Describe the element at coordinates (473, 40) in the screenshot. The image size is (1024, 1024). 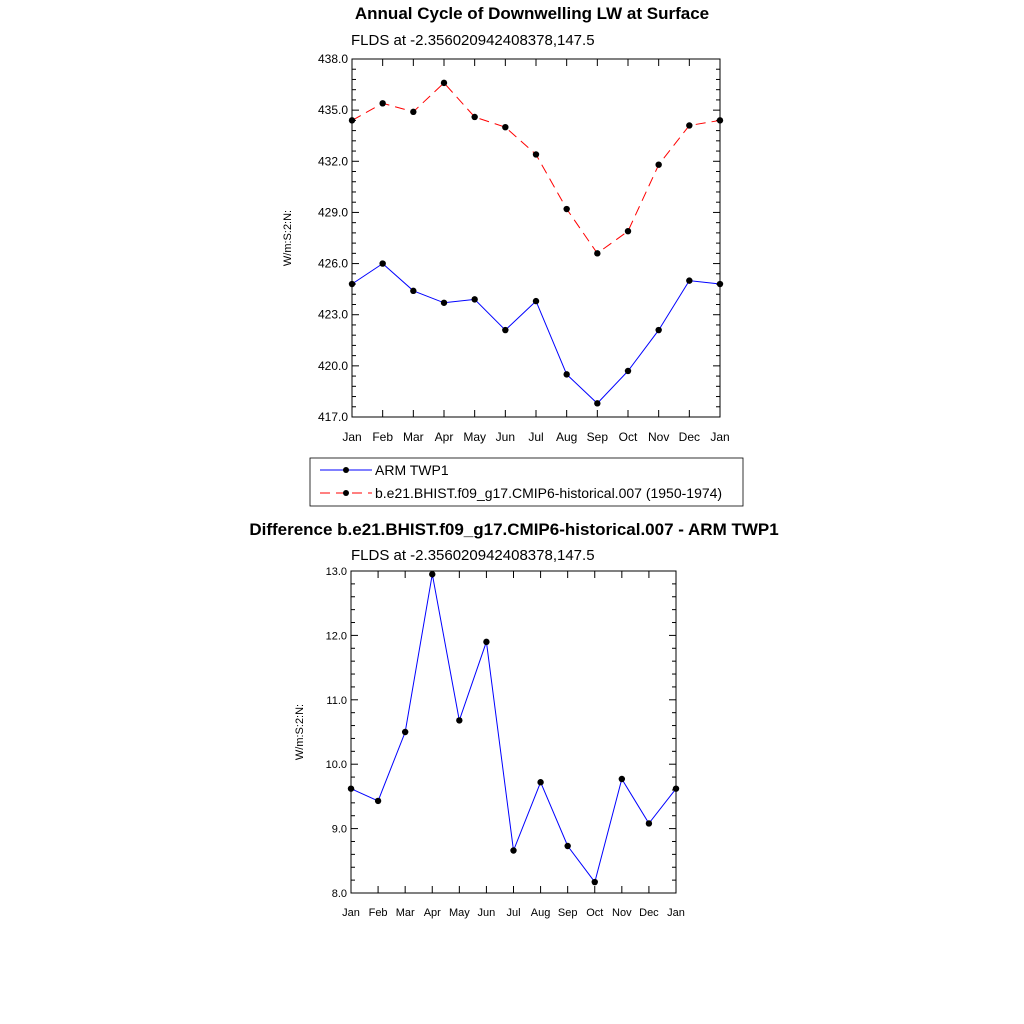
I see `chart1-subtitle: FLDS at -2.356020942408378,147.5` at that location.